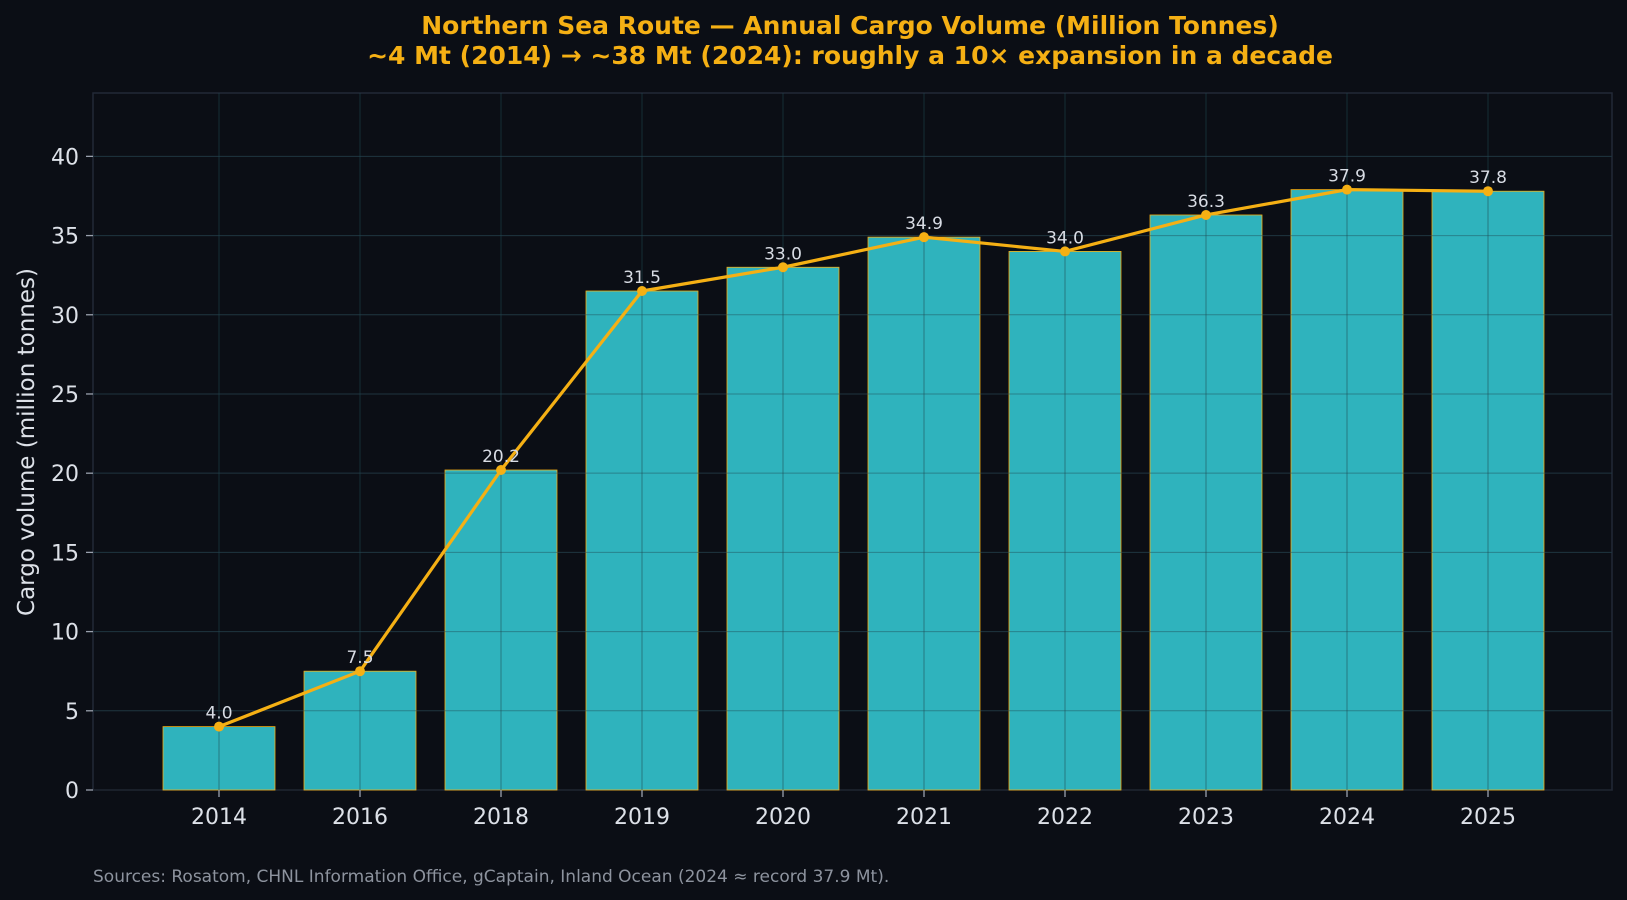 The height and width of the screenshot is (900, 1627). What do you see at coordinates (1206, 202) in the screenshot?
I see `data-label: 36.3` at bounding box center [1206, 202].